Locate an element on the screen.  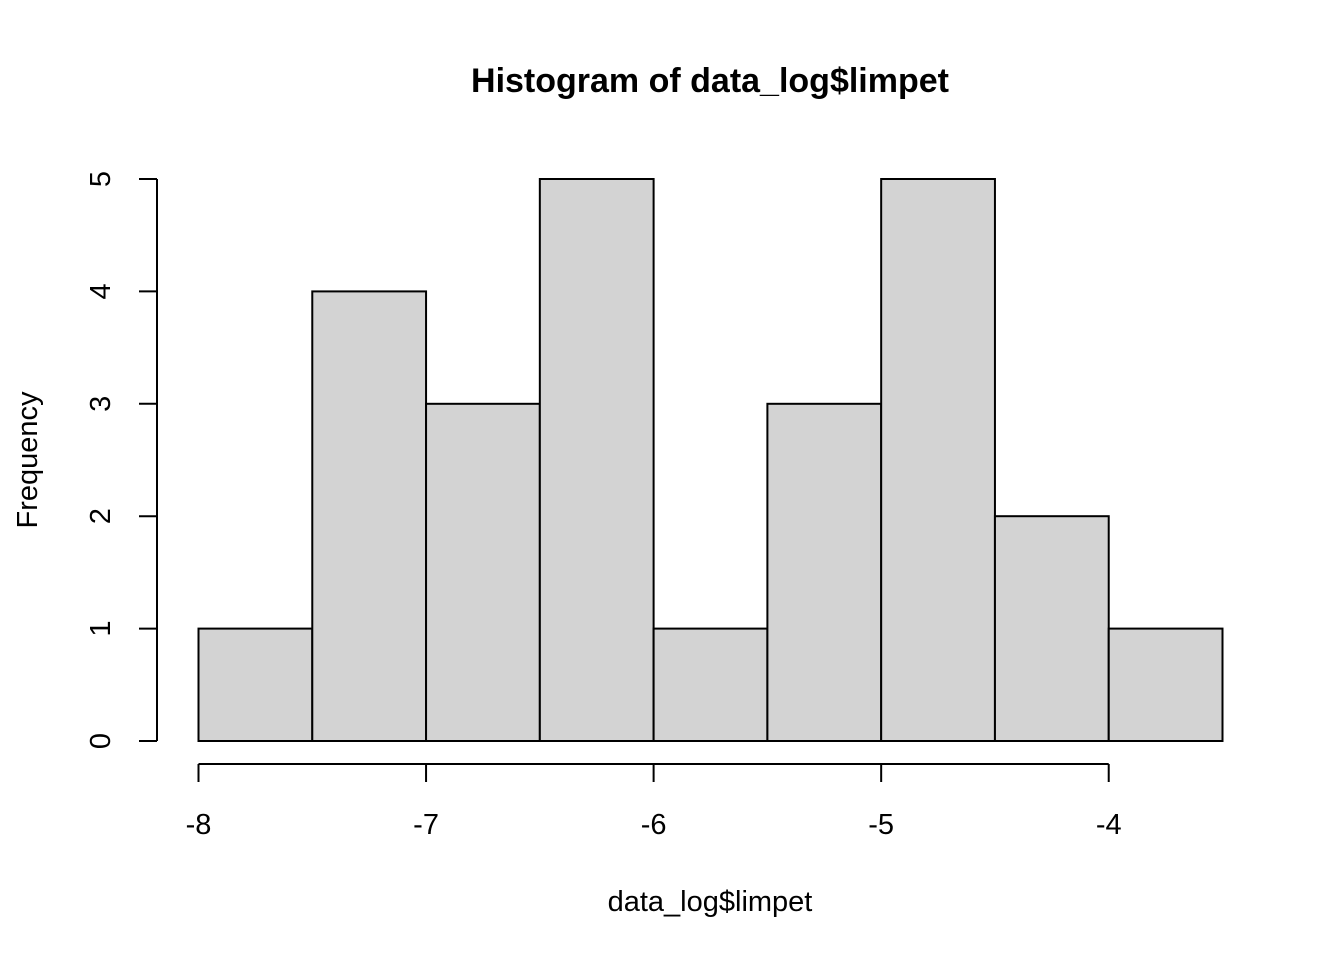
x-tick-label: -6 is located at coordinates (654, 825).